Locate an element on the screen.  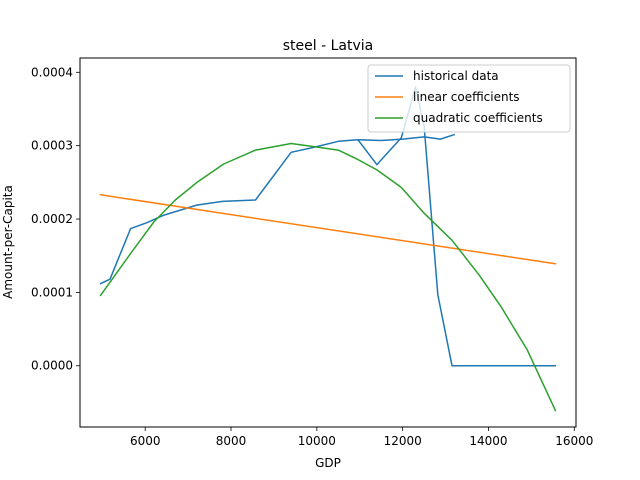
y-tick-label: 0.0004 is located at coordinates (52, 72).